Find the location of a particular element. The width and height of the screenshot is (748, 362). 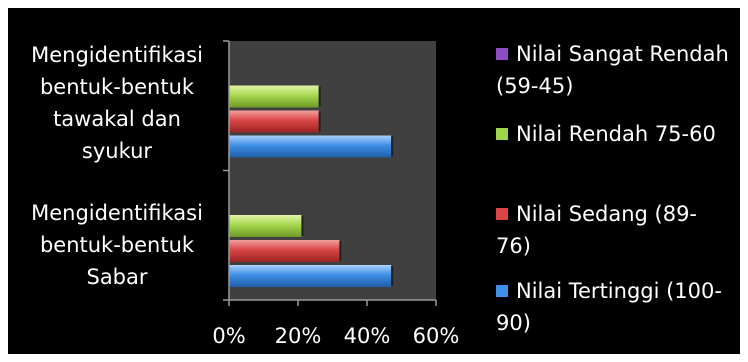

legend-item: Nilai Rendah 75-60 is located at coordinates (616, 134).